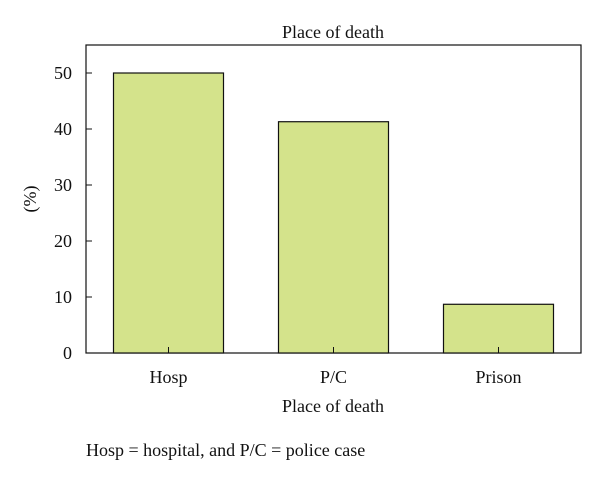 Image resolution: width=600 pixels, height=491 pixels. Describe the element at coordinates (168, 213) in the screenshot. I see `bar-hosp` at that location.